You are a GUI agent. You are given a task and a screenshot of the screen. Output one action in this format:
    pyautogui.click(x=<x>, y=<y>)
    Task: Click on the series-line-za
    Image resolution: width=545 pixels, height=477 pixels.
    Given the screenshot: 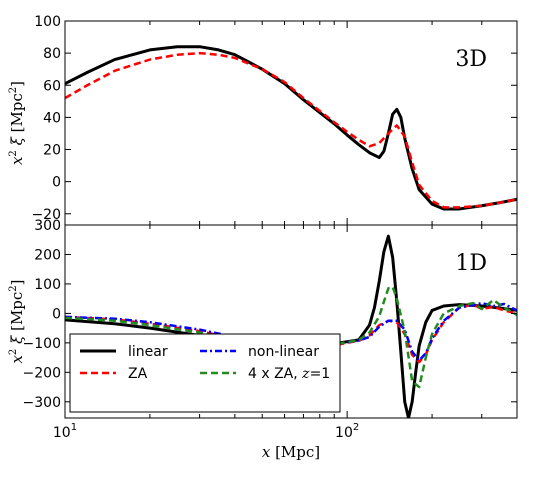 What is the action you would take?
    pyautogui.click(x=291, y=333)
    